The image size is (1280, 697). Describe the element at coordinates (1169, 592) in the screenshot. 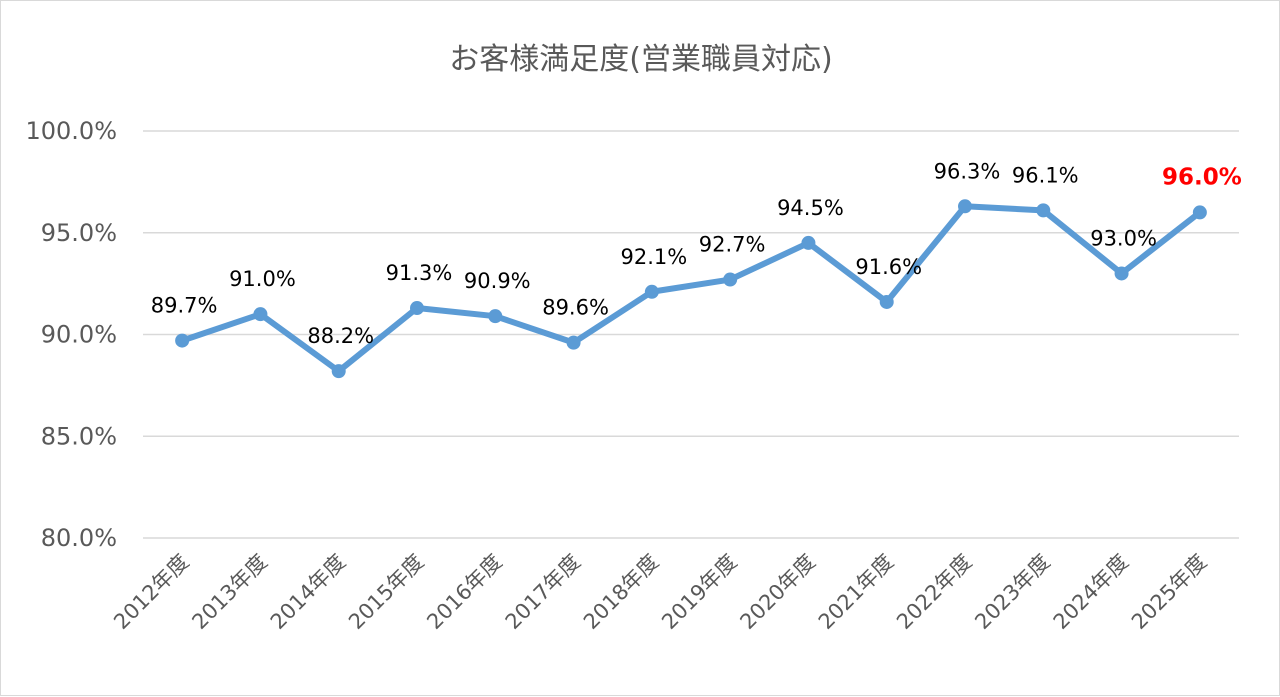

I see `x-tick-label: 2025年度` at that location.